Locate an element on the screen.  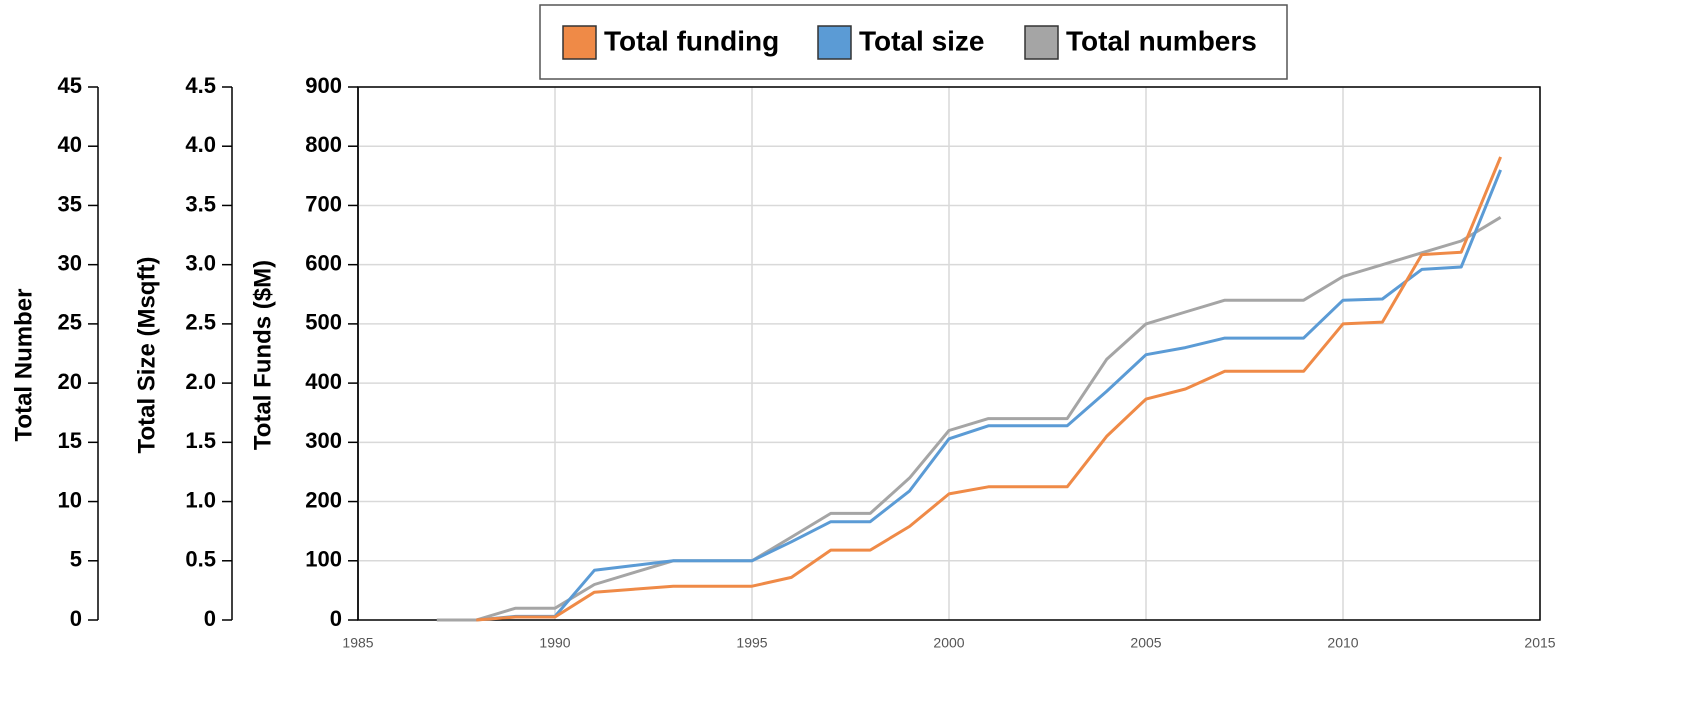
y-axis-title: Total Funds ($M) is located at coordinates (262, 355).